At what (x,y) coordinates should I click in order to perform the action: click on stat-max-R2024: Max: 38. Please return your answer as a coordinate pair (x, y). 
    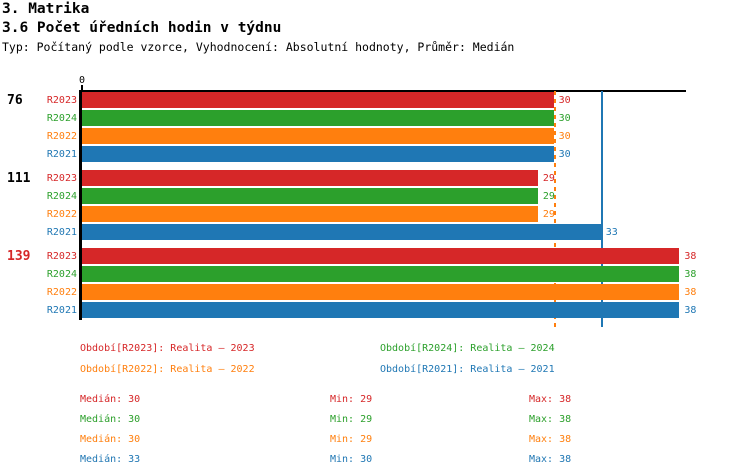
    Looking at the image, I should click on (550, 419).